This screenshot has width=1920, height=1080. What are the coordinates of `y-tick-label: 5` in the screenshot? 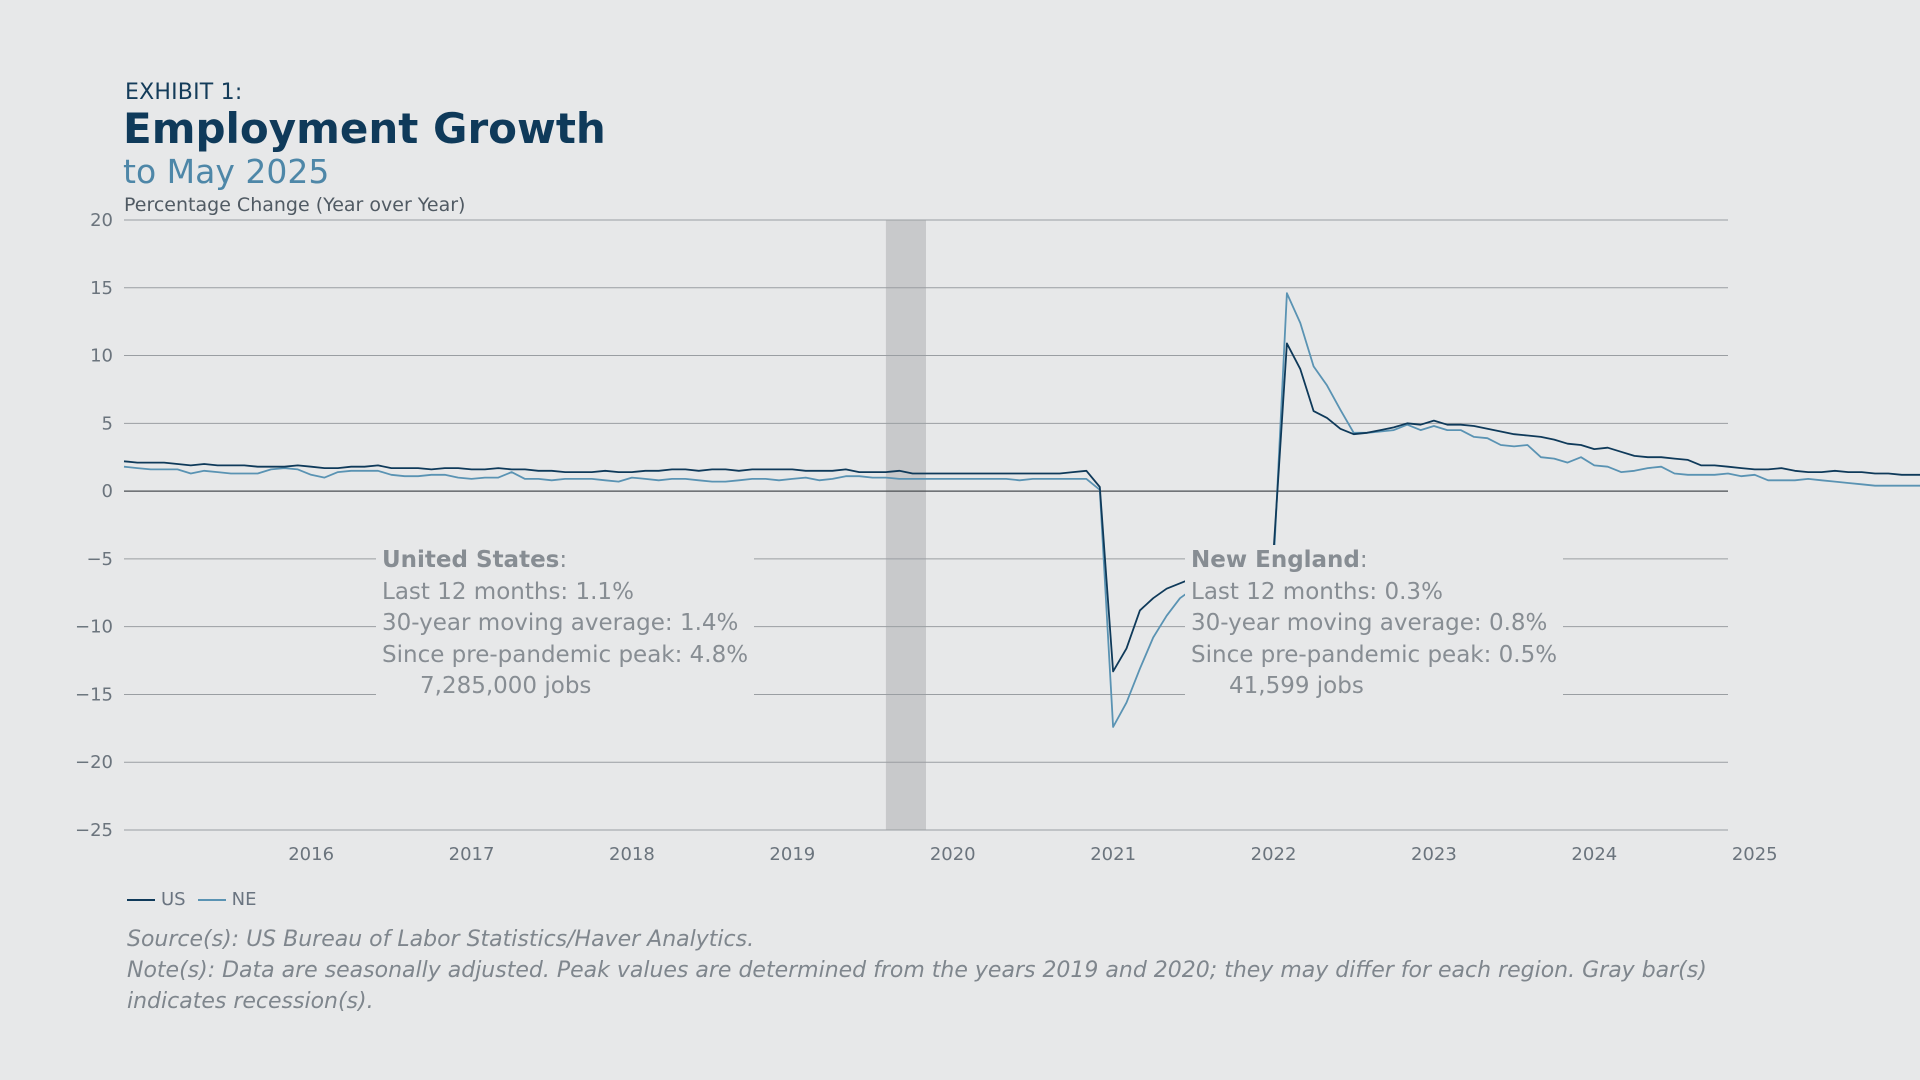 It's located at (107, 423).